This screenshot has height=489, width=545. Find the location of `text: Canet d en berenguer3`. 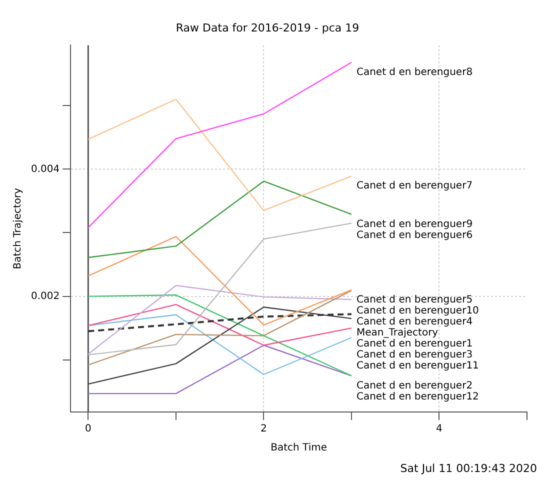

text: Canet d en berenguer3 is located at coordinates (414, 355).